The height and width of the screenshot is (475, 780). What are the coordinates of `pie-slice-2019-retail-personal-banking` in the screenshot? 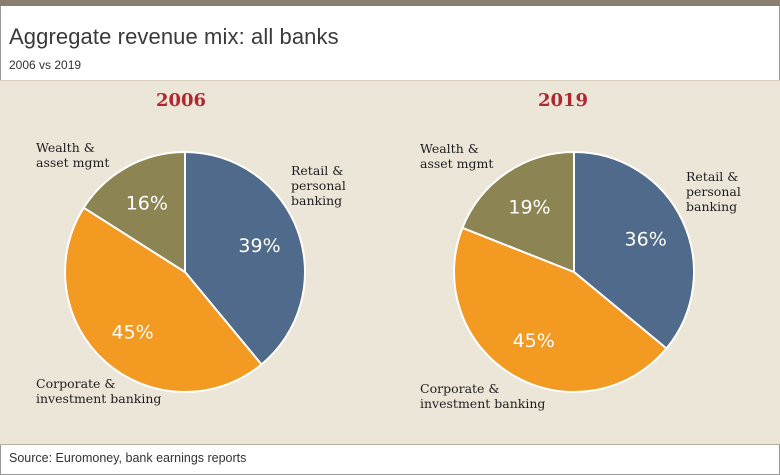 It's located at (634, 250).